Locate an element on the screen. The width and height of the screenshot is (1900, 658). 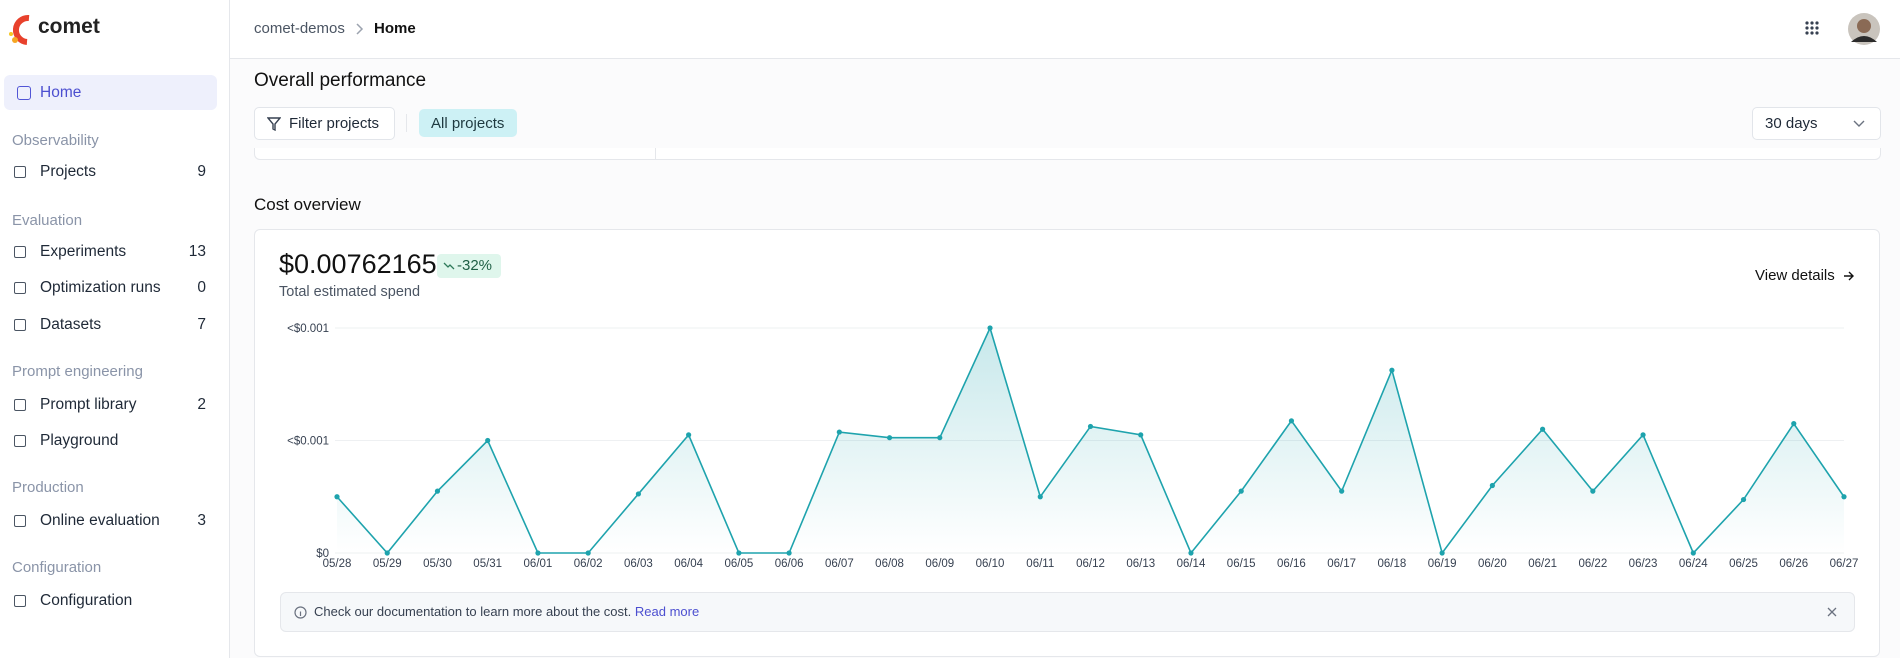
nav-item: Experiments 13 is located at coordinates (110, 252).